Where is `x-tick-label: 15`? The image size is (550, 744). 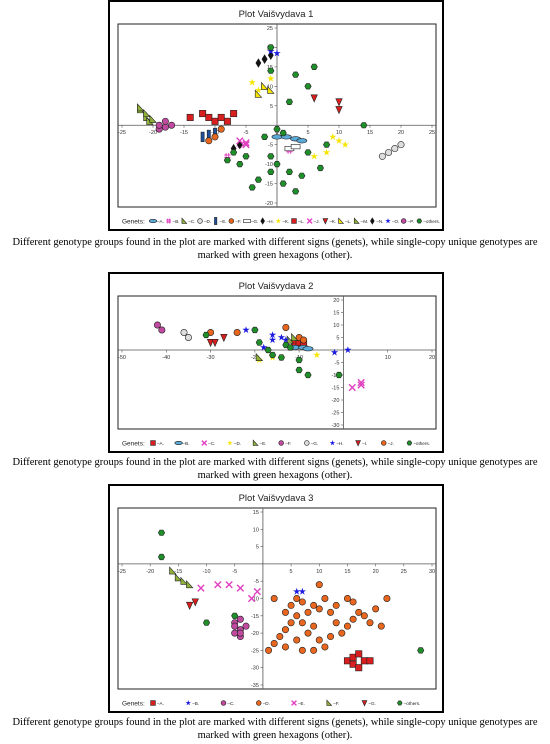 x-tick-label: 15 is located at coordinates (370, 133).